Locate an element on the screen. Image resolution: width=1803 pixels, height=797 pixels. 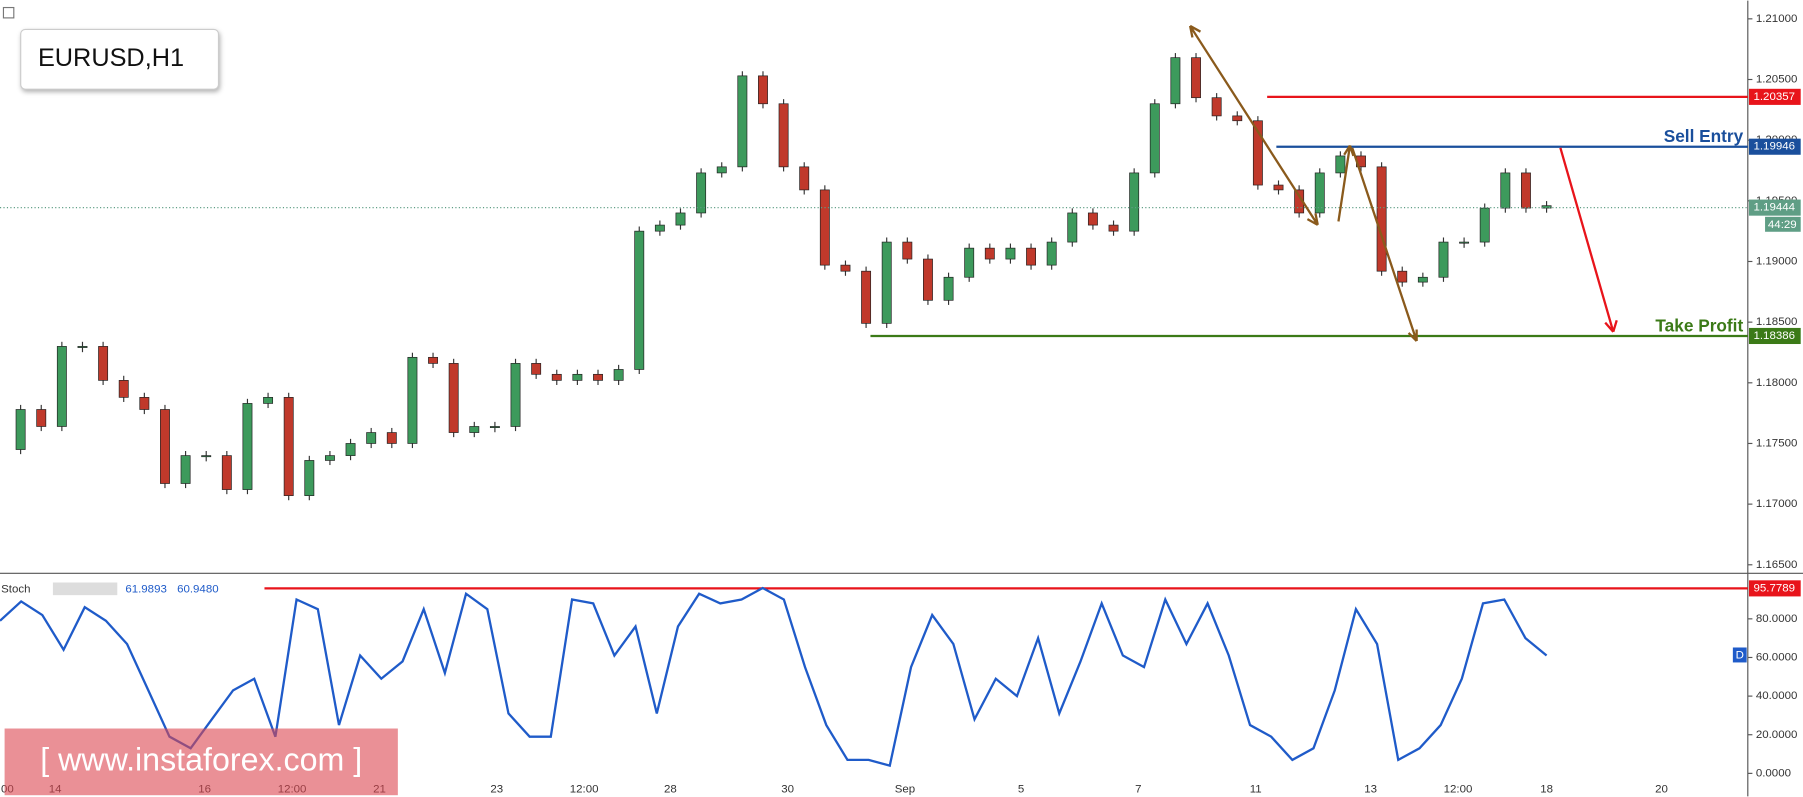
y-tick-label: 1.17000 is located at coordinates (1777, 504).